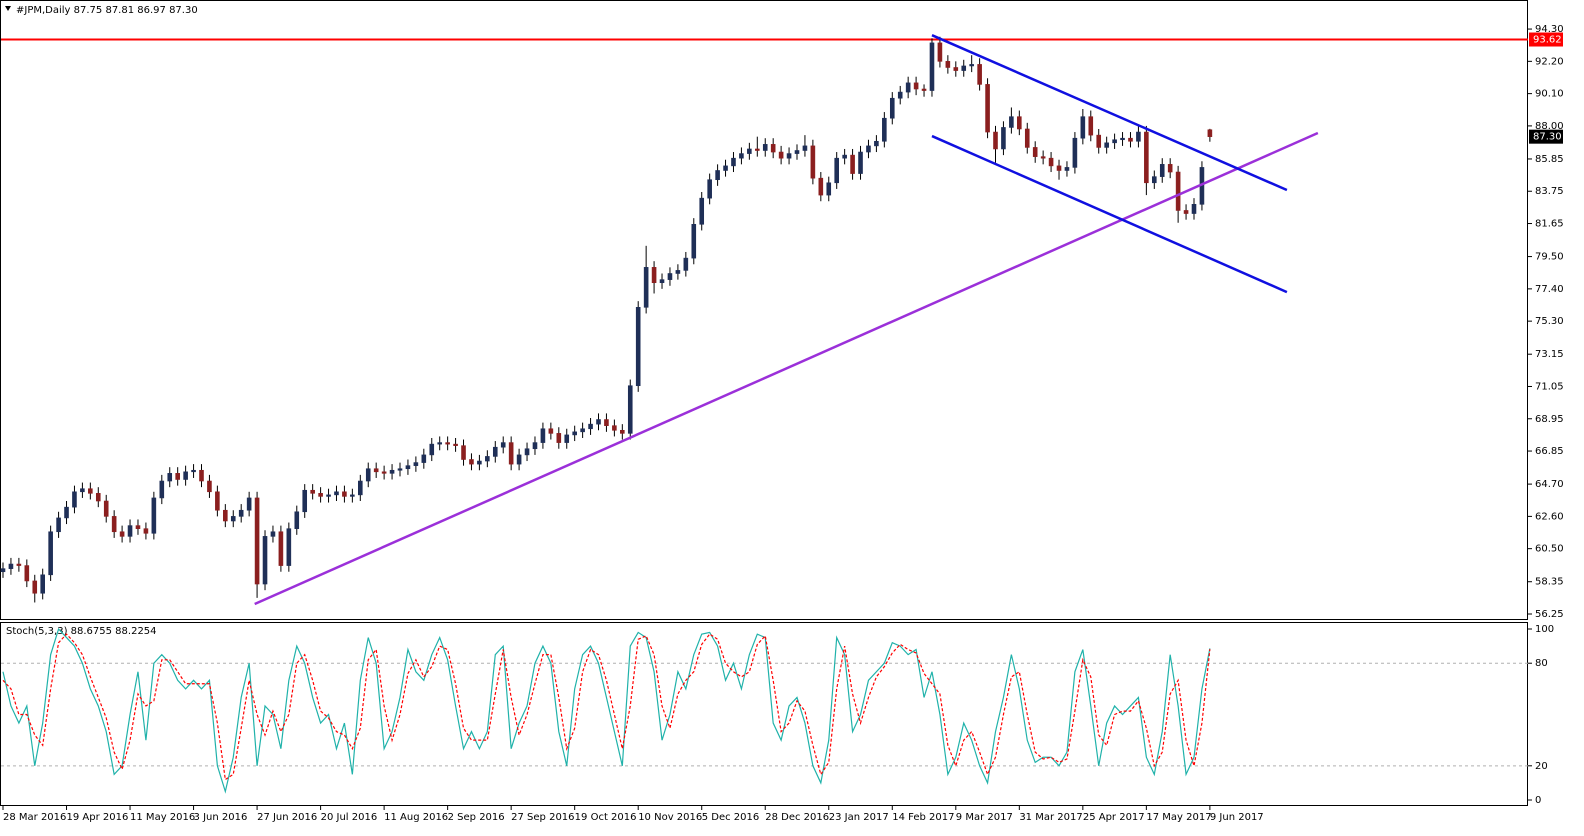 This screenshot has width=1584, height=836. What do you see at coordinates (1549, 386) in the screenshot?
I see `y-tick-label: 71.05` at bounding box center [1549, 386].